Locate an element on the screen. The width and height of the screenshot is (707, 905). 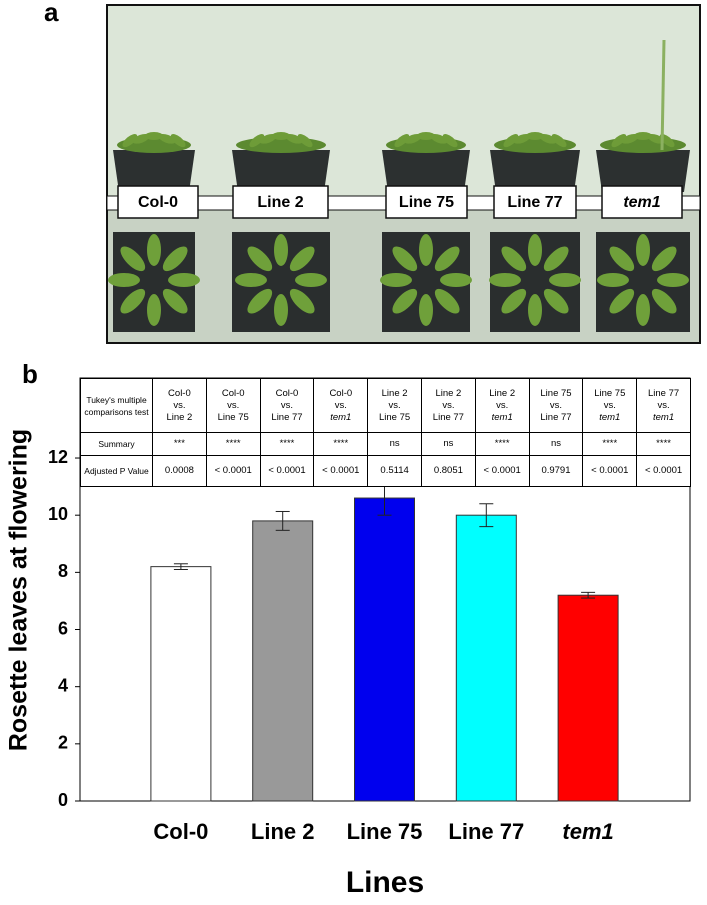
table-text: Adjusted P Value is located at coordinates (116, 471).